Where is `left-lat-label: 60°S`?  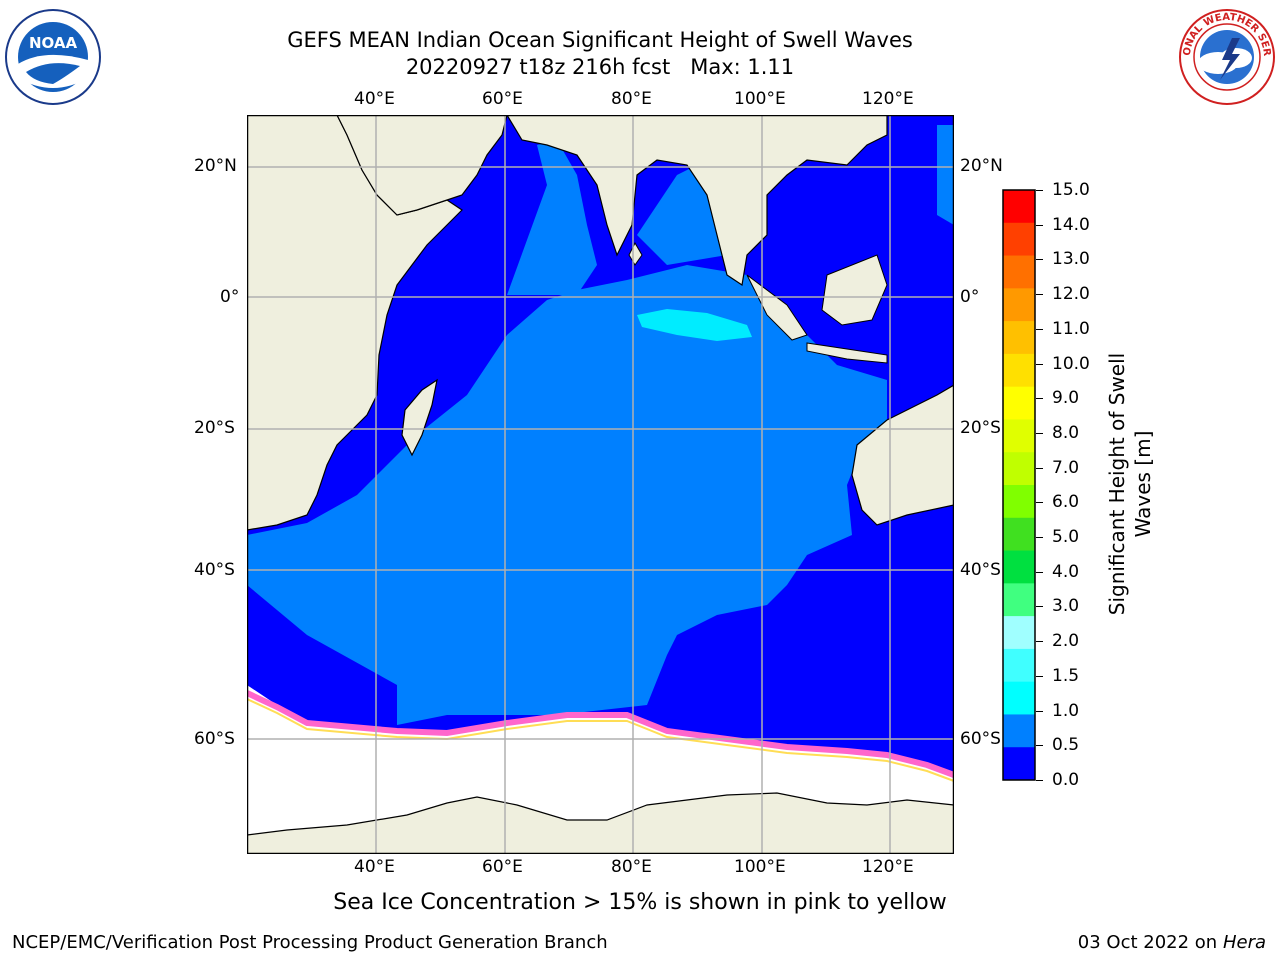
left-lat-label: 60°S is located at coordinates (214, 739).